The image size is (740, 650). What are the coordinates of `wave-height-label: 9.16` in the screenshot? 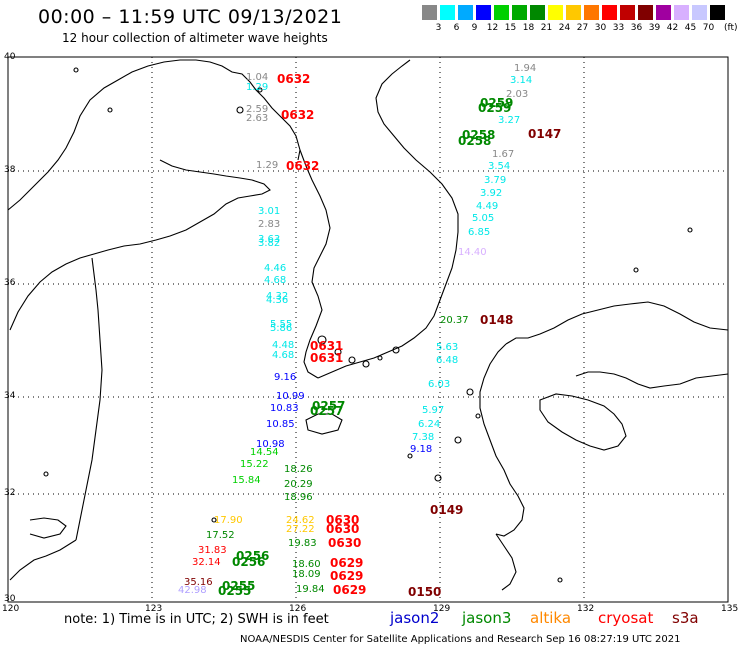 It's located at (285, 377).